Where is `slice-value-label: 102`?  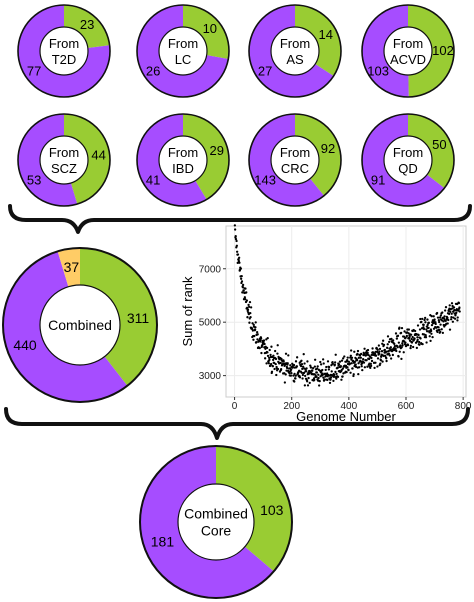 slice-value-label: 102 is located at coordinates (443, 50).